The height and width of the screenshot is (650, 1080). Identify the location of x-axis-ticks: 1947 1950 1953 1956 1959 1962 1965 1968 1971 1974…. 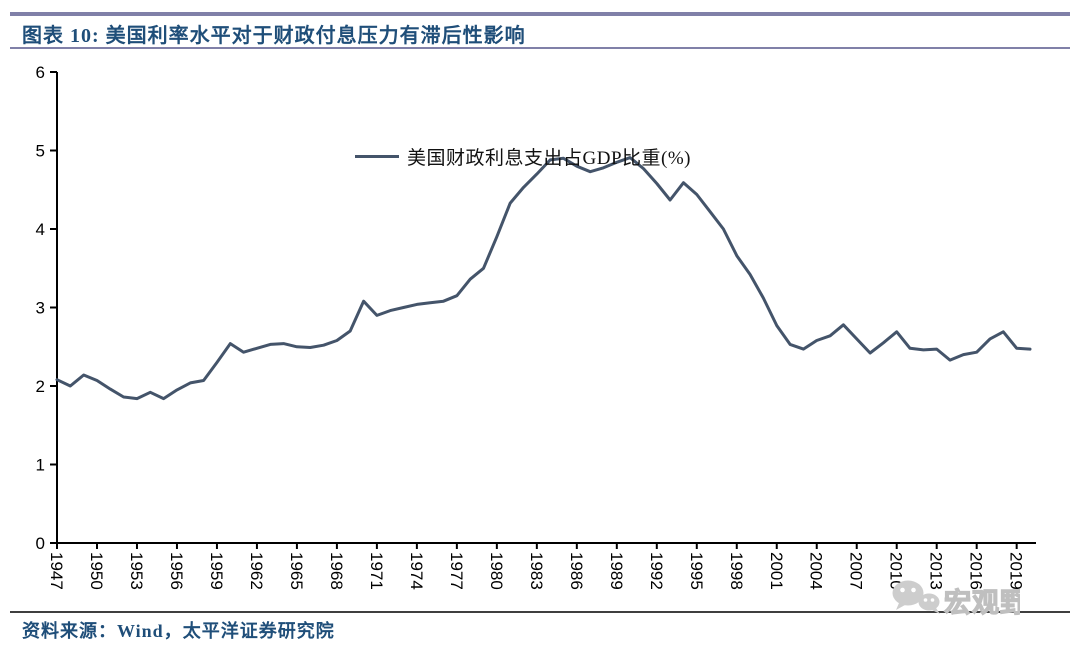
(536, 566).